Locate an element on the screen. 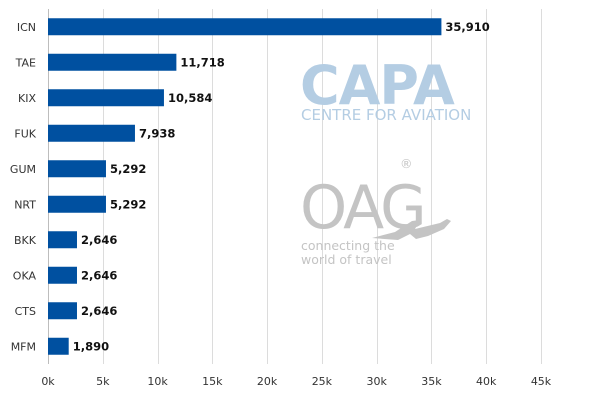 This screenshot has height=400, width=600. category-label: TAE is located at coordinates (25, 62).